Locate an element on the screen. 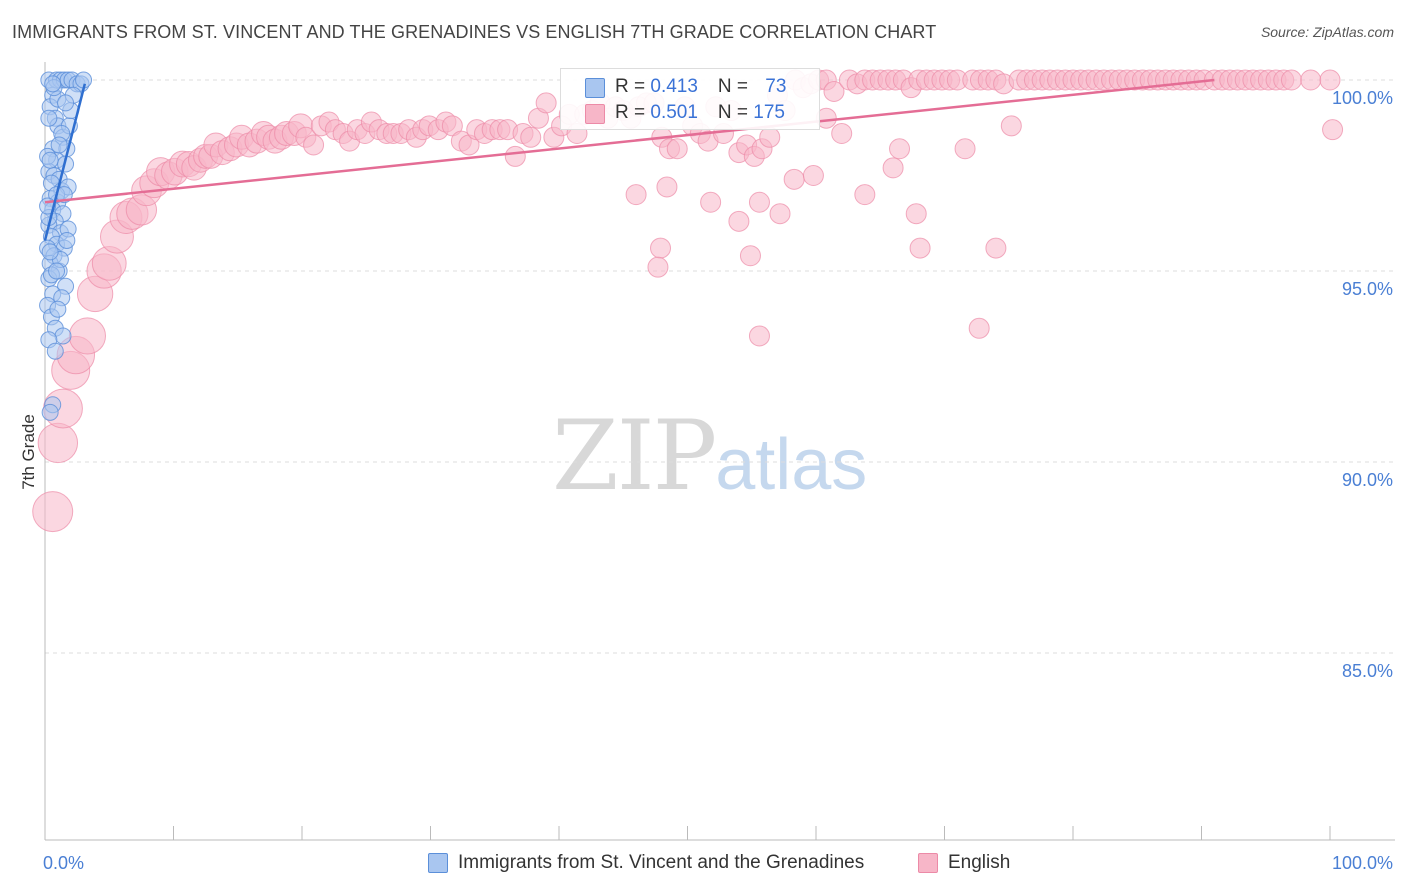 This screenshot has height=892, width=1406. correlation-legend: R = 0.413 N = 73 R = 0.501 N = 175 is located at coordinates (690, 99).